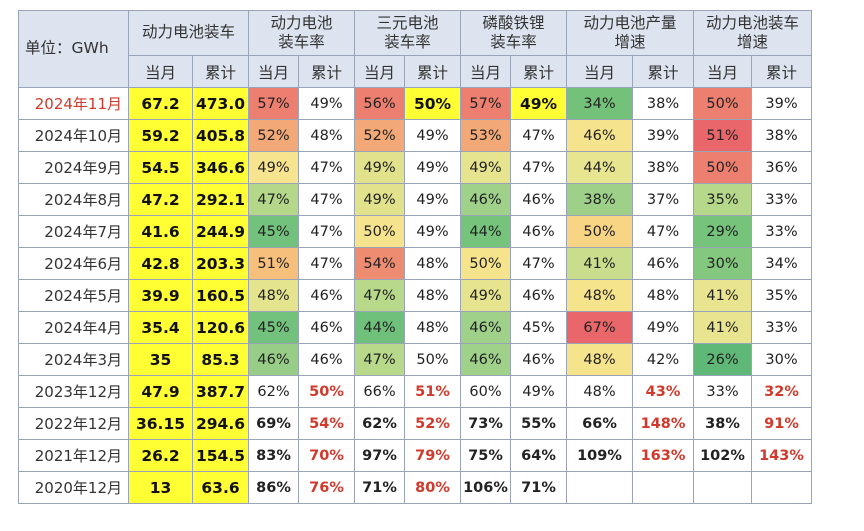  What do you see at coordinates (273, 263) in the screenshot?
I see `table-cell: 51%` at bounding box center [273, 263].